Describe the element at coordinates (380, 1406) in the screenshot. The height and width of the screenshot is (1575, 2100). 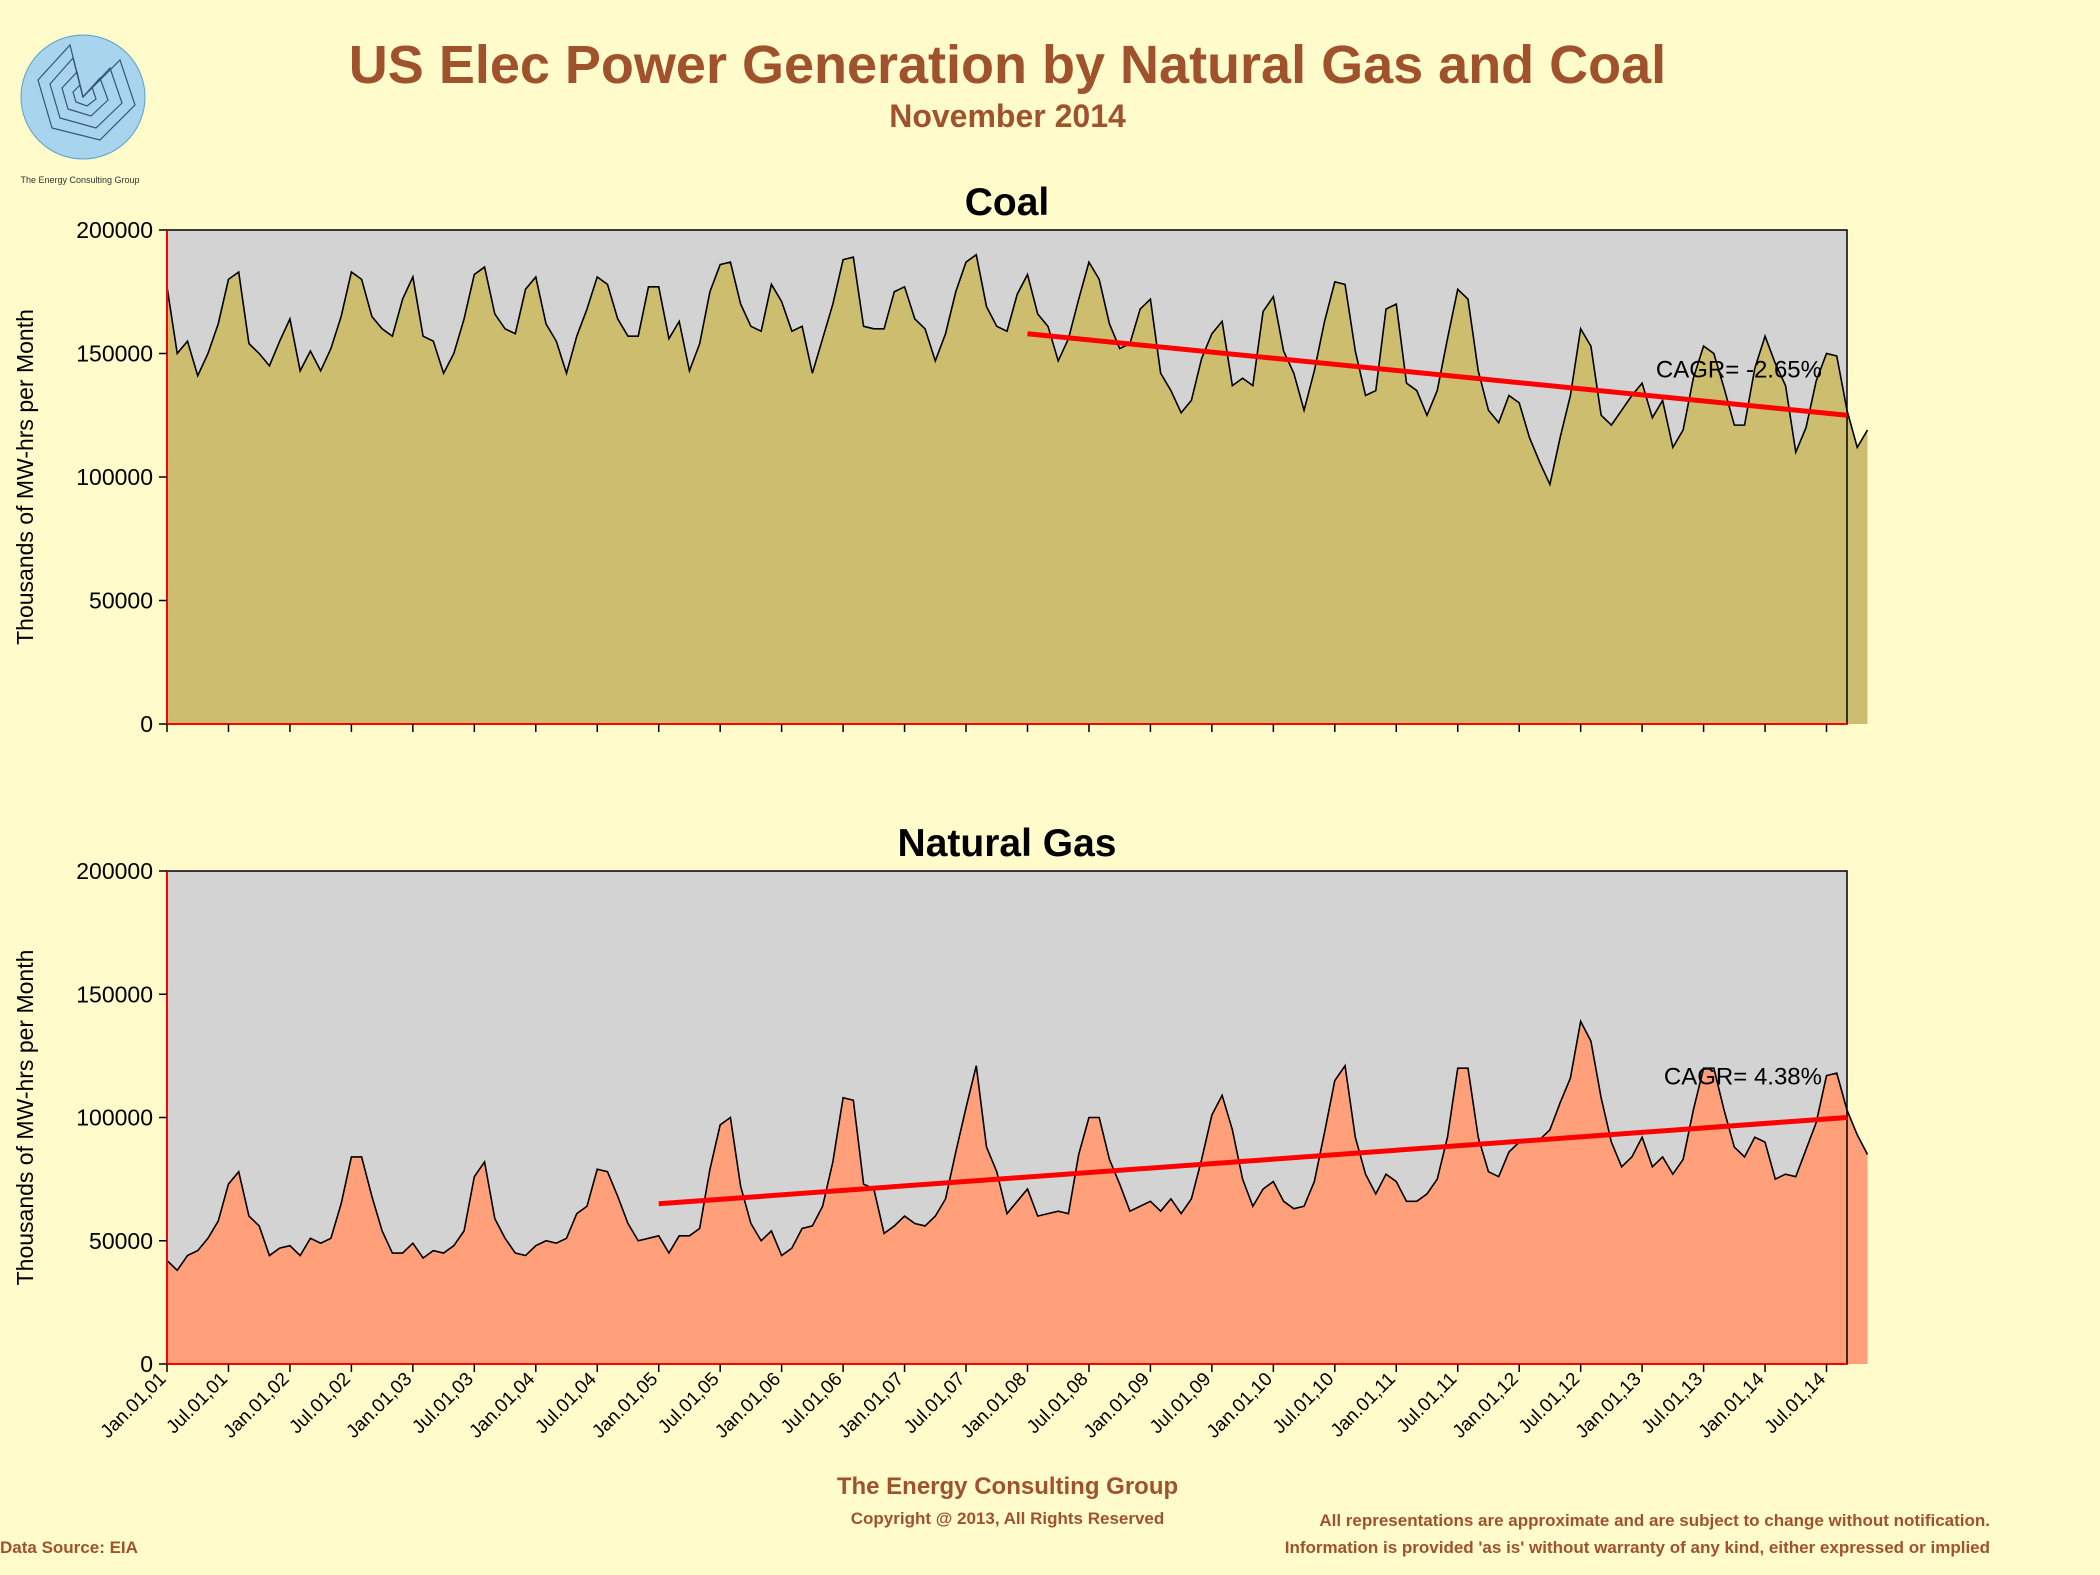
I see `gas-x-tick-label: Jan.01,03` at that location.